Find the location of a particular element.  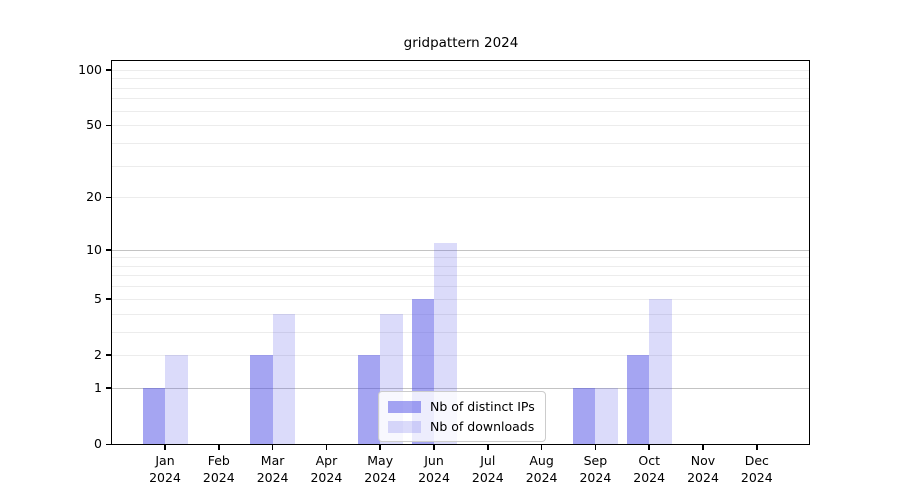

x-tick-label-jun: Jun 2024 is located at coordinates (434, 469).